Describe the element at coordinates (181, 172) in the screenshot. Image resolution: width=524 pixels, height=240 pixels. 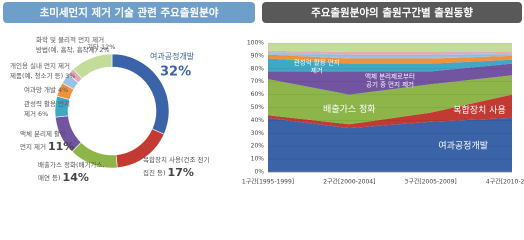
I see `segment-value-label: 17%` at that location.